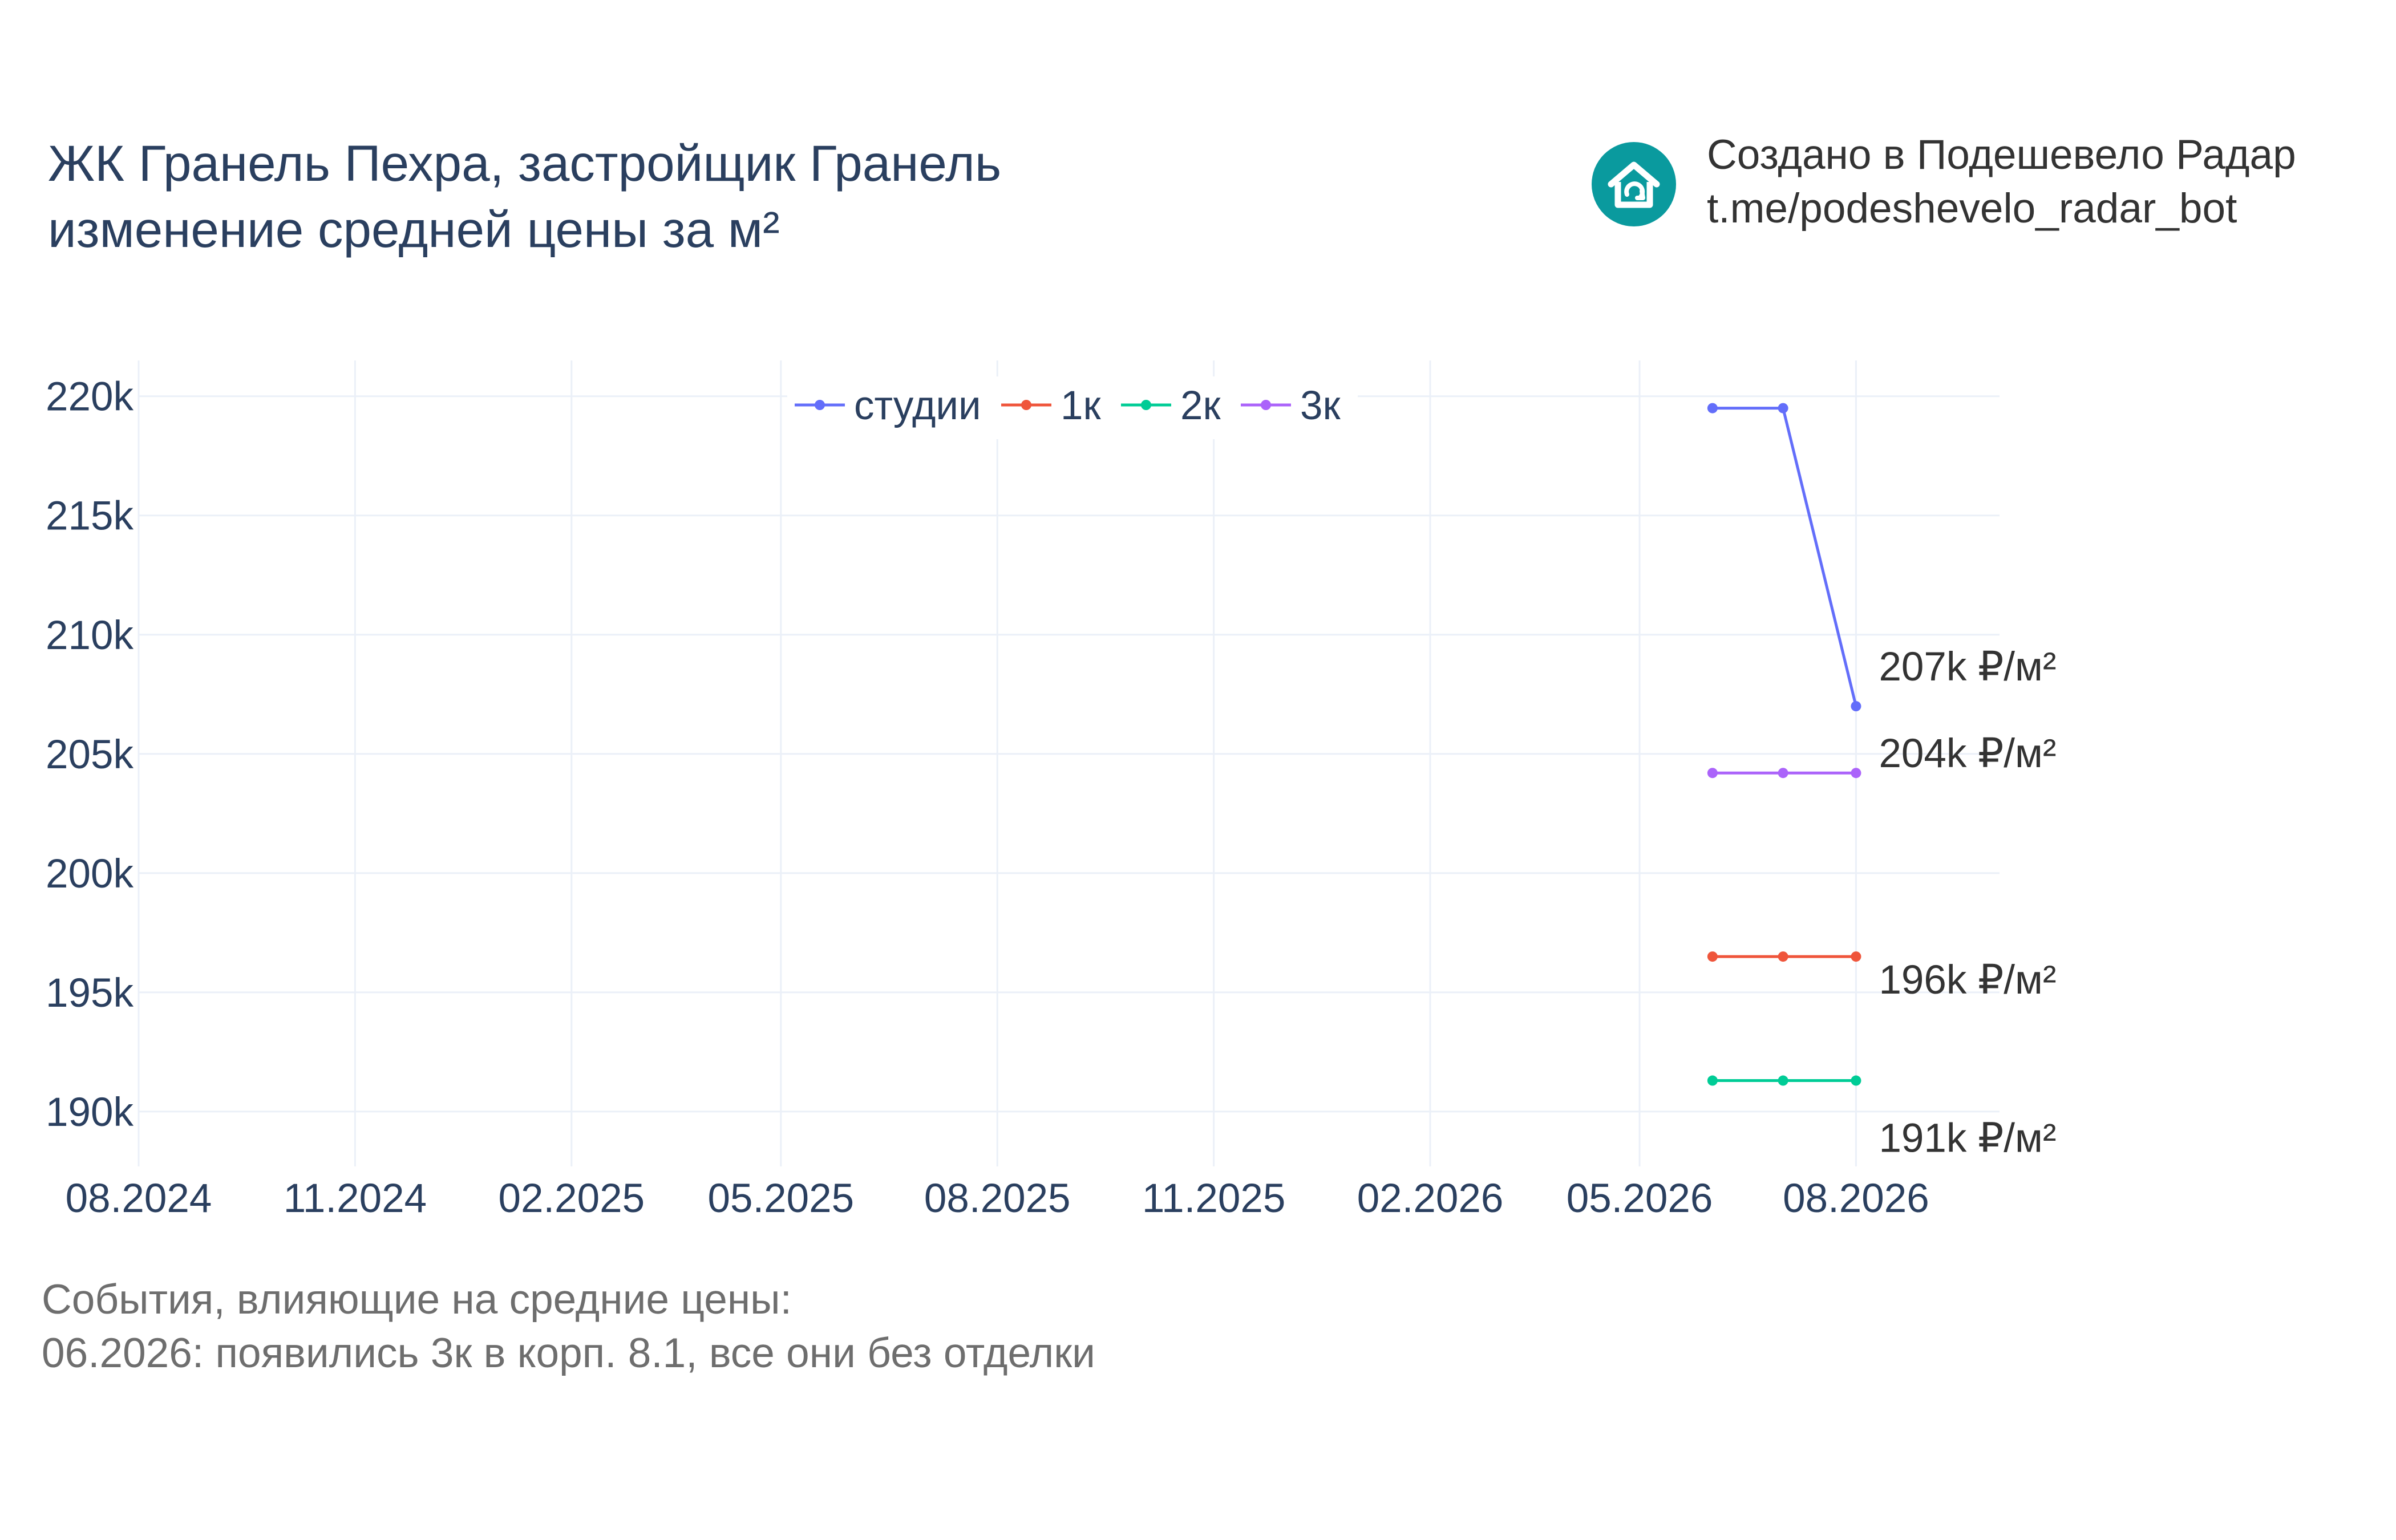 This screenshot has height=1540, width=2396. I want to click on y-tick-label: 200k, so click(89, 875).